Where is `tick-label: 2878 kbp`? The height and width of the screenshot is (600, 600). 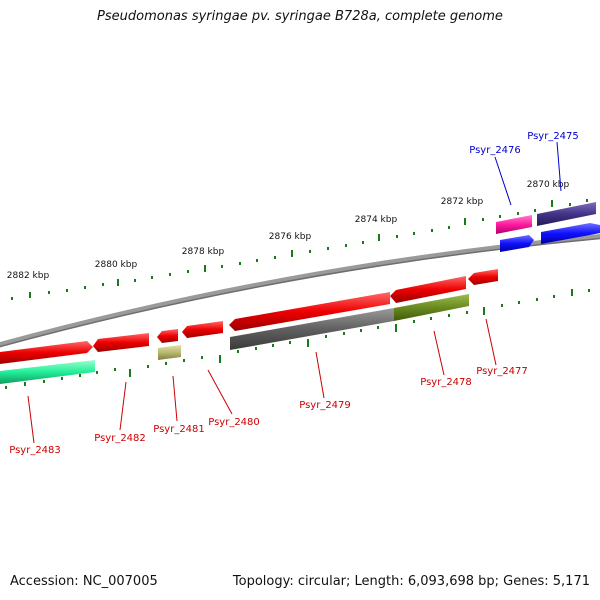
tick-label: 2878 kbp is located at coordinates (203, 252).